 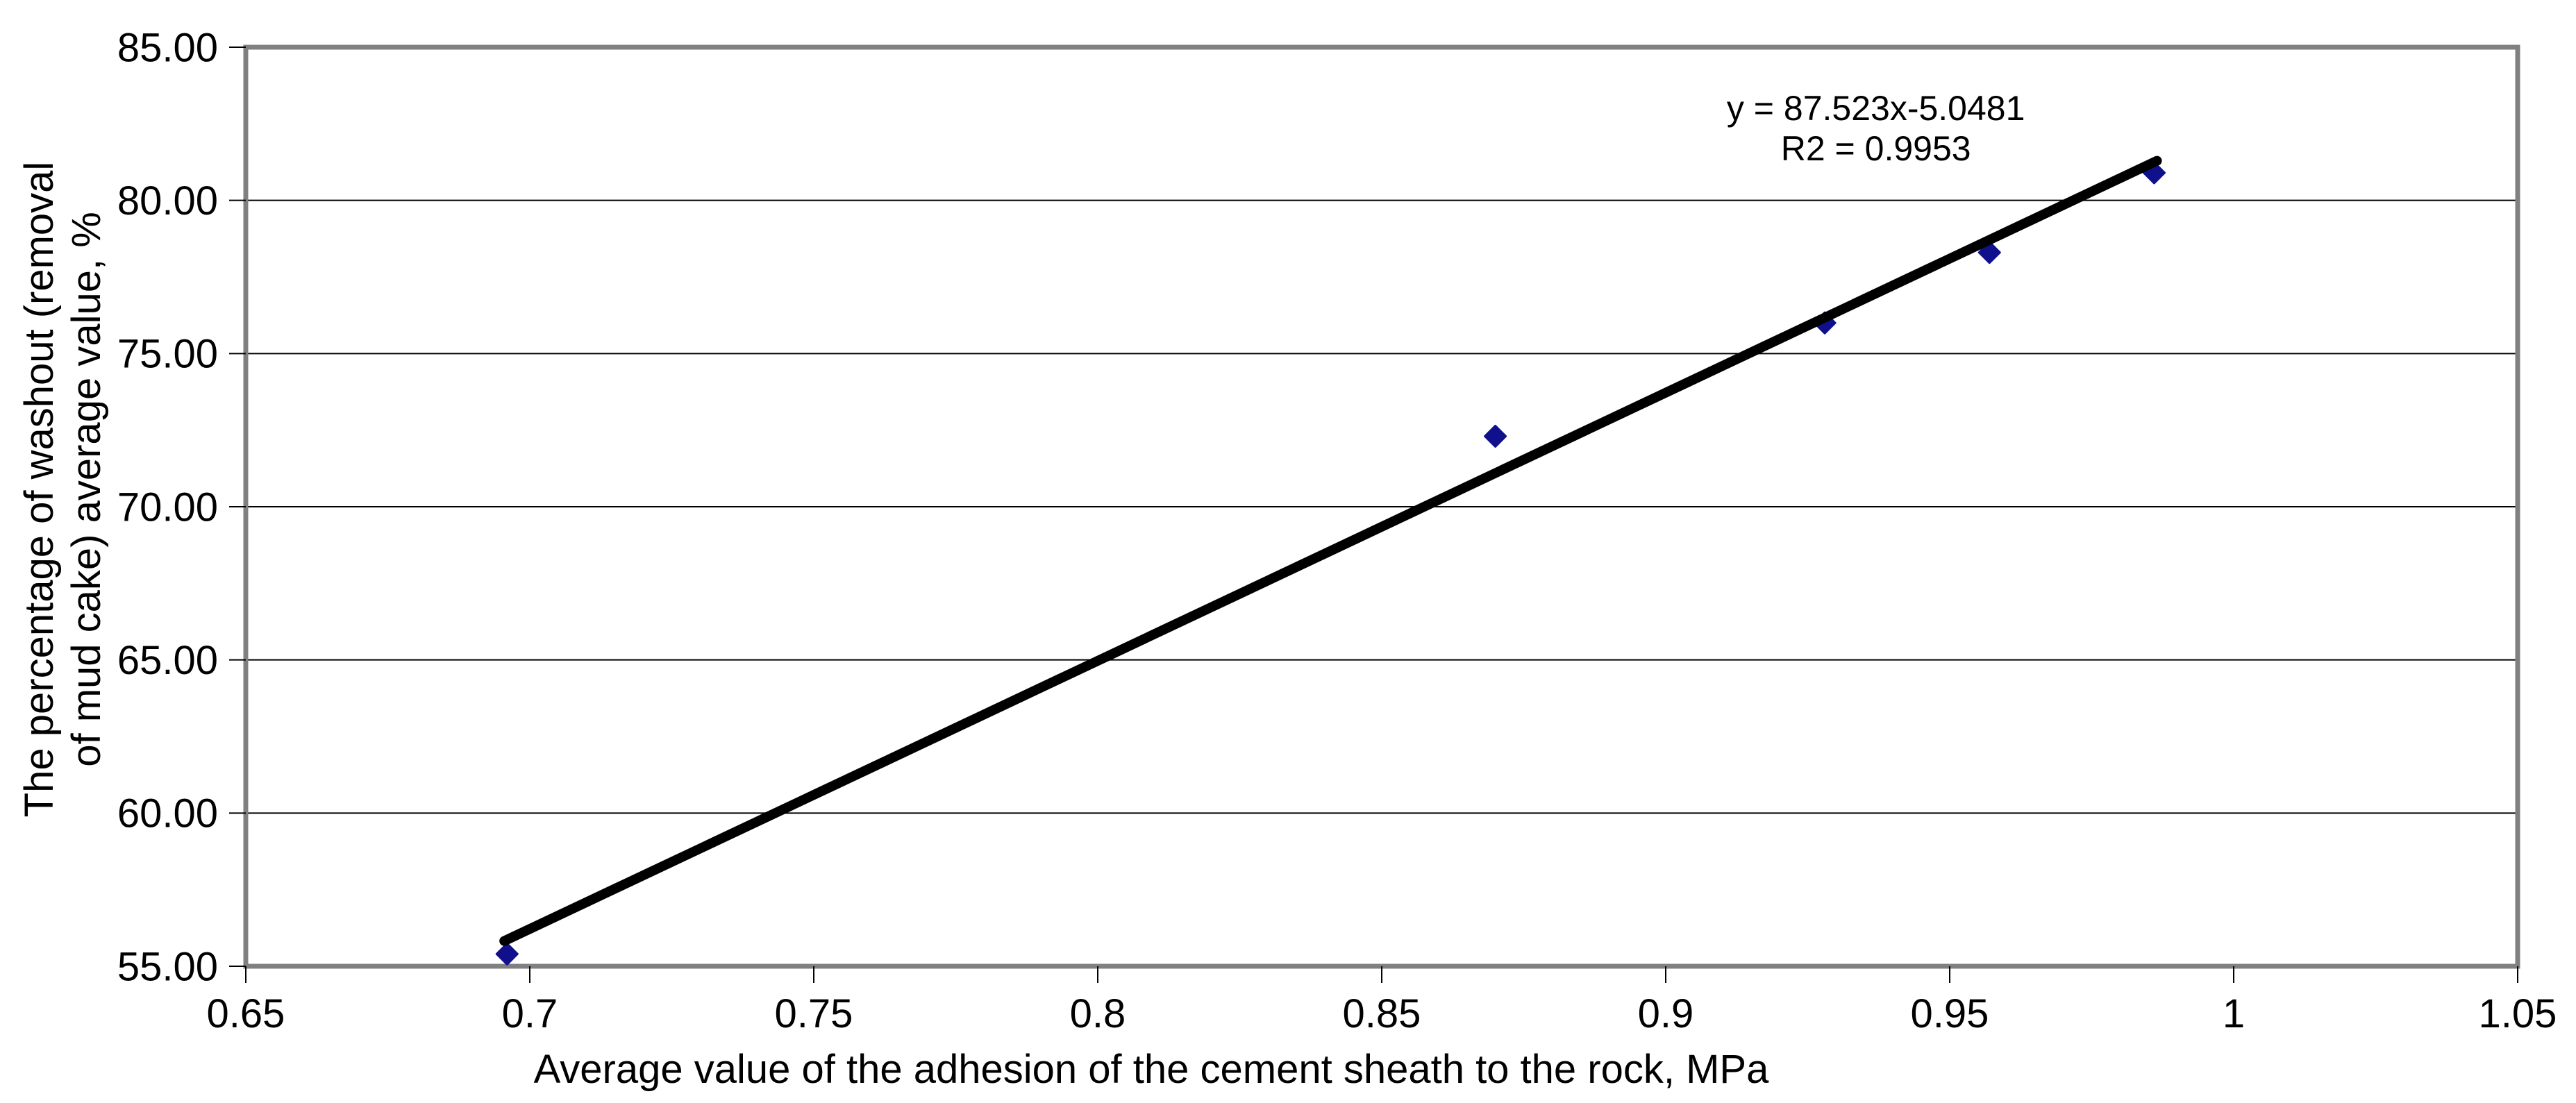 What do you see at coordinates (1876, 148) in the screenshot?
I see `trendline-r2-label: R2 = 0.9953` at bounding box center [1876, 148].